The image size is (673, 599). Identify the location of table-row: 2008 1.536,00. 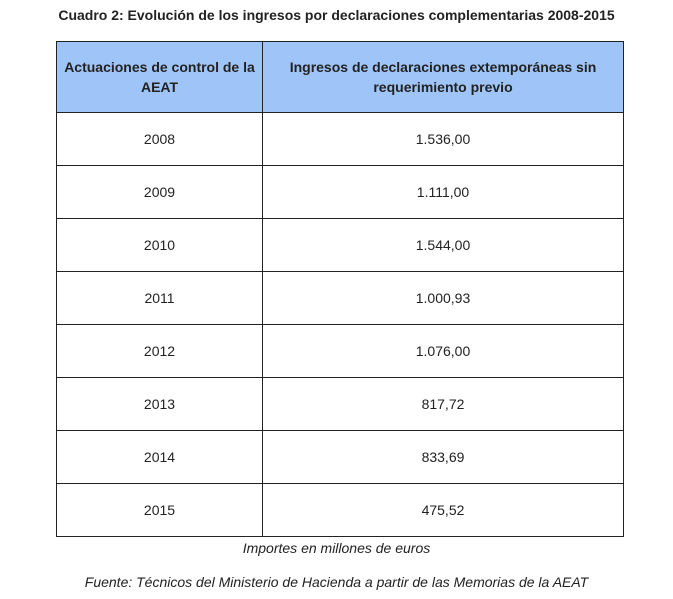
(340, 139).